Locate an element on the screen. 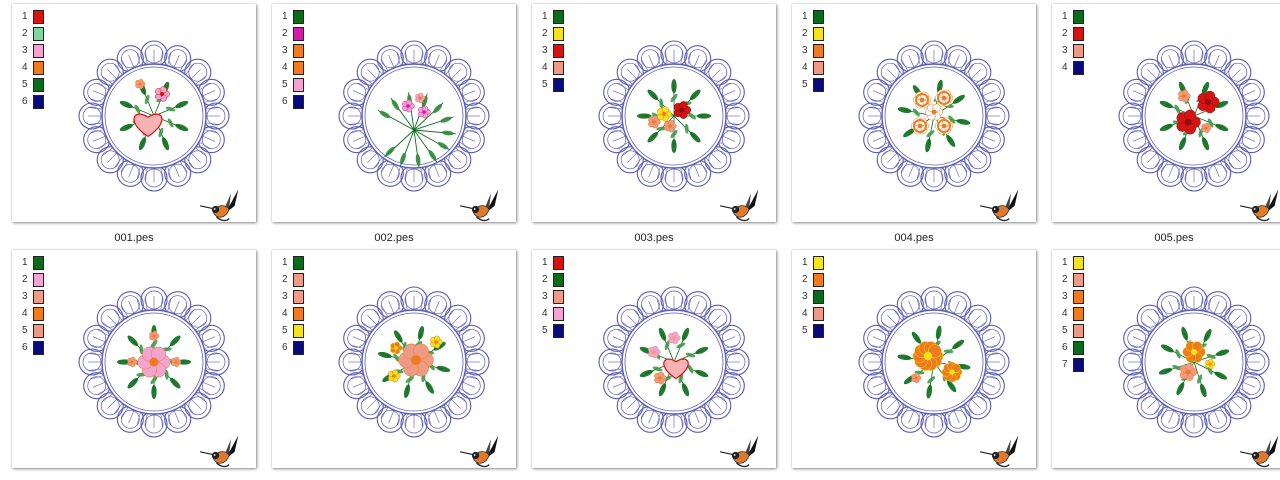 Image resolution: width=1280 pixels, height=480 pixels. file-thumbnail: 1 2 3 4 5 6 7 is located at coordinates (1166, 359).